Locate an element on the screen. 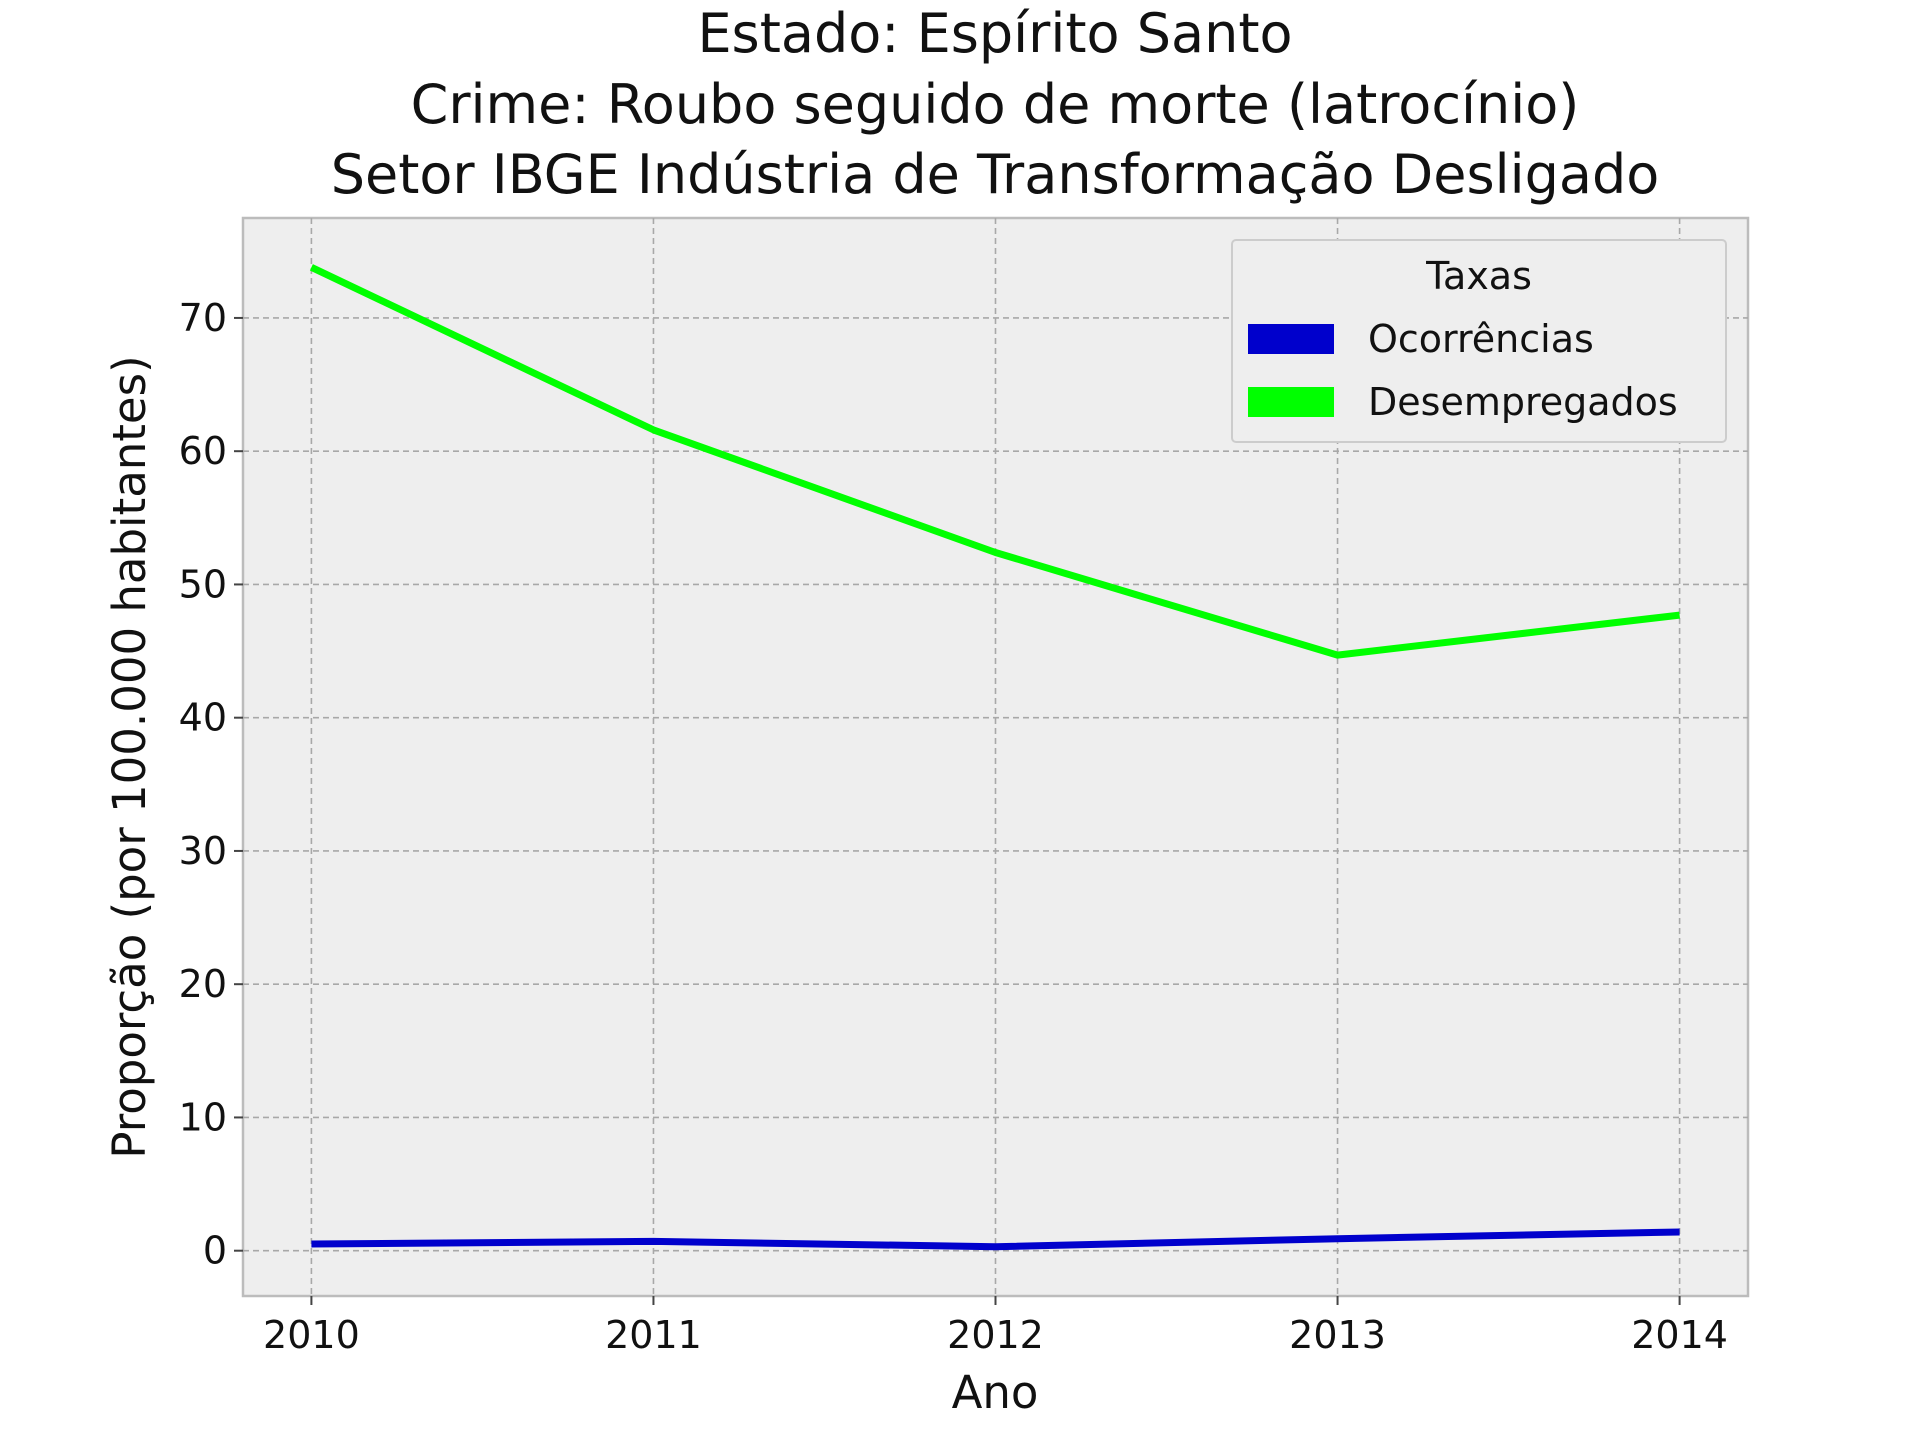 The image size is (1920, 1440). series-line-ocorrencias is located at coordinates (995, 1239).